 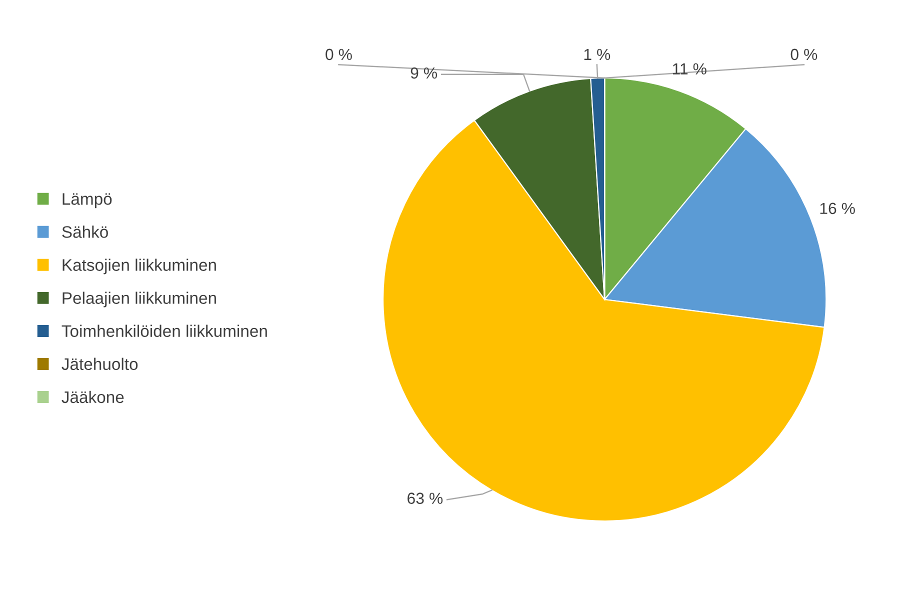 I want to click on data-label: 1 %, so click(x=597, y=54).